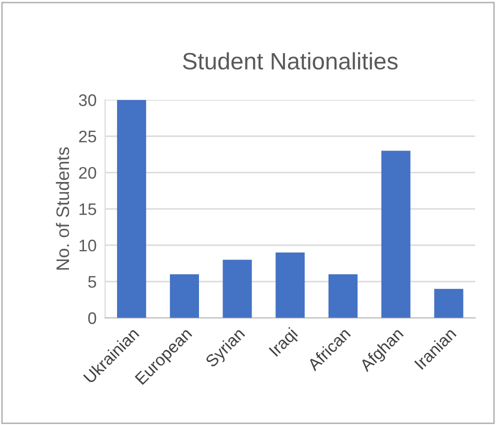 This screenshot has height=425, width=496. What do you see at coordinates (92, 282) in the screenshot?
I see `y-tick-label: 5` at bounding box center [92, 282].